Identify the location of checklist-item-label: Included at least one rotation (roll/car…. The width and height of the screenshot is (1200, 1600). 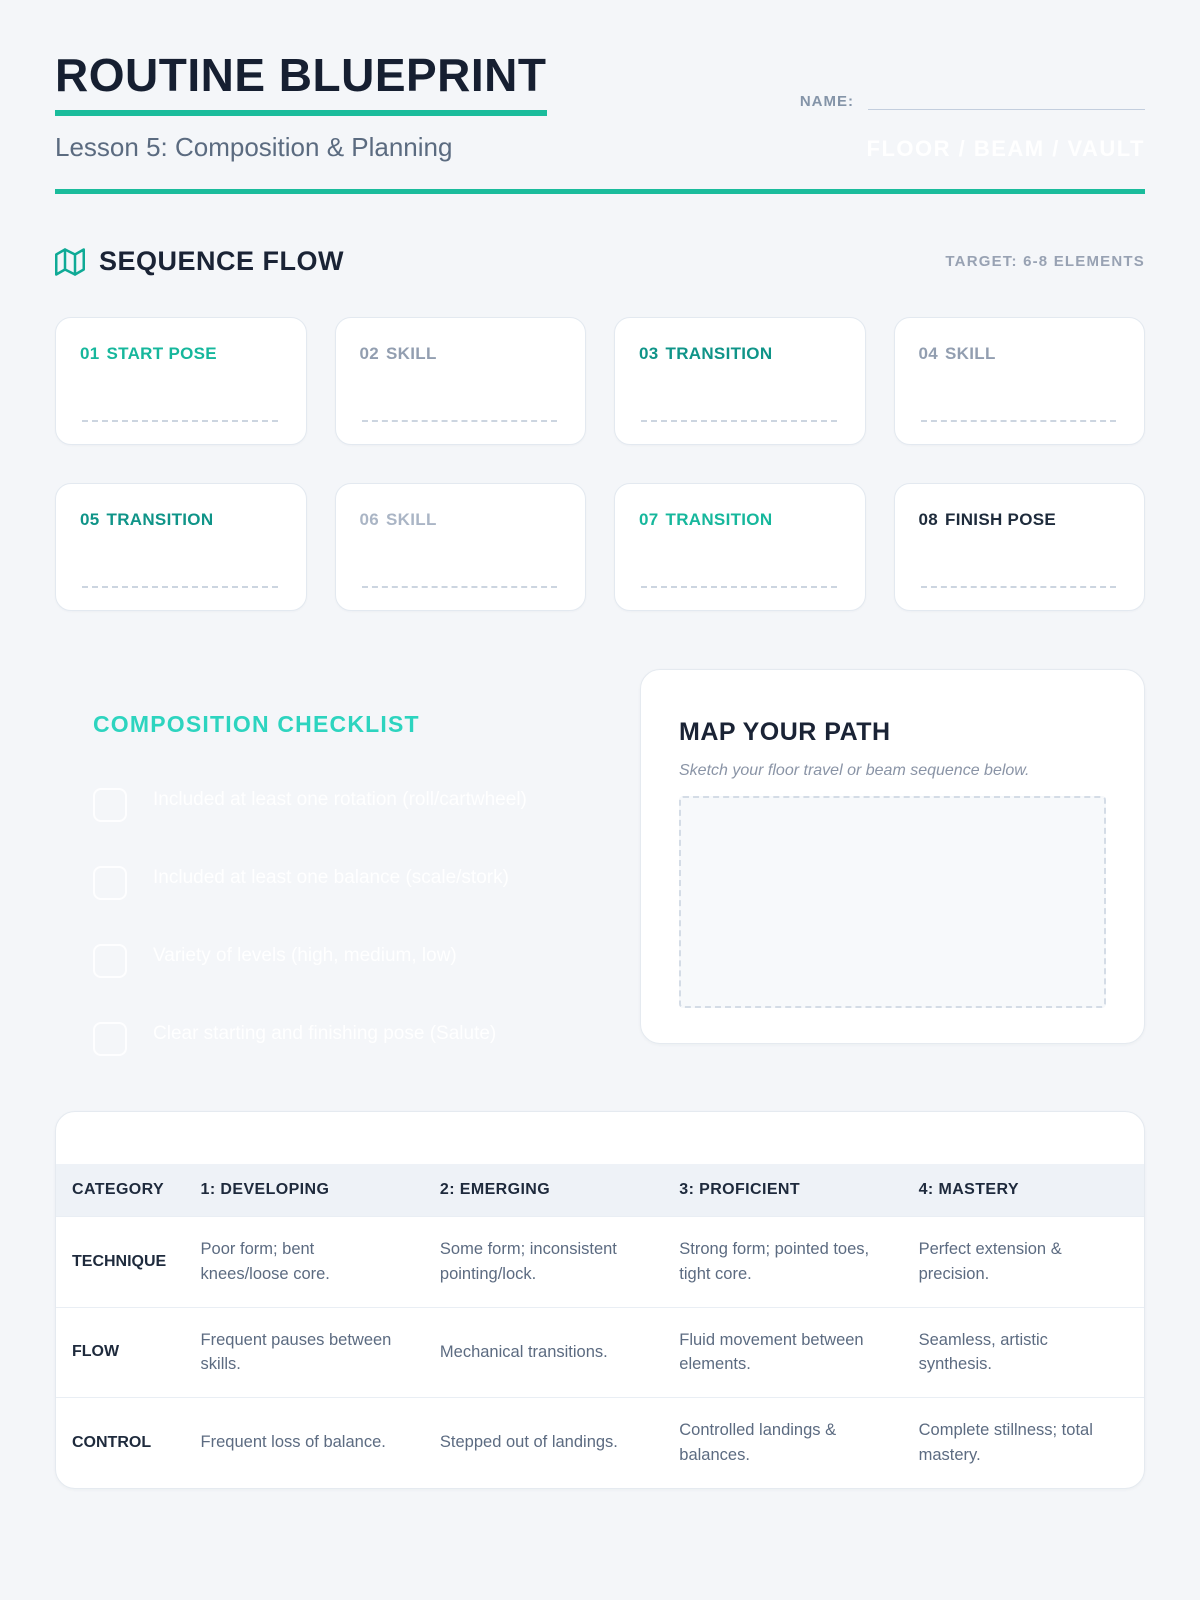
(340, 799).